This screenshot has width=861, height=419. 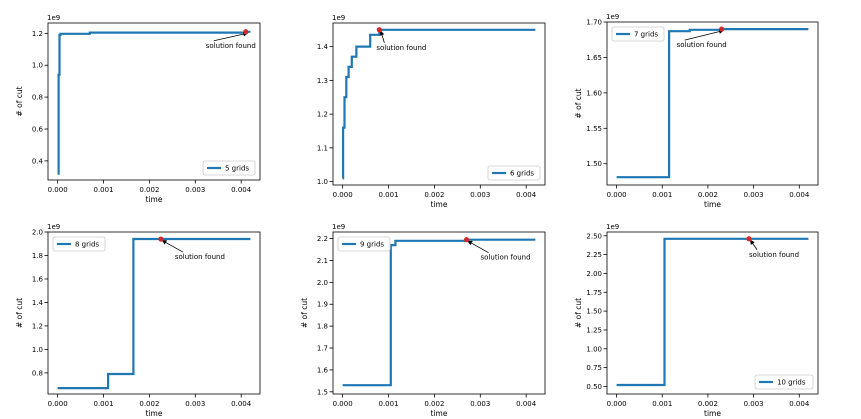 What do you see at coordinates (594, 349) in the screenshot?
I see `y-tick-label: 1.00` at bounding box center [594, 349].